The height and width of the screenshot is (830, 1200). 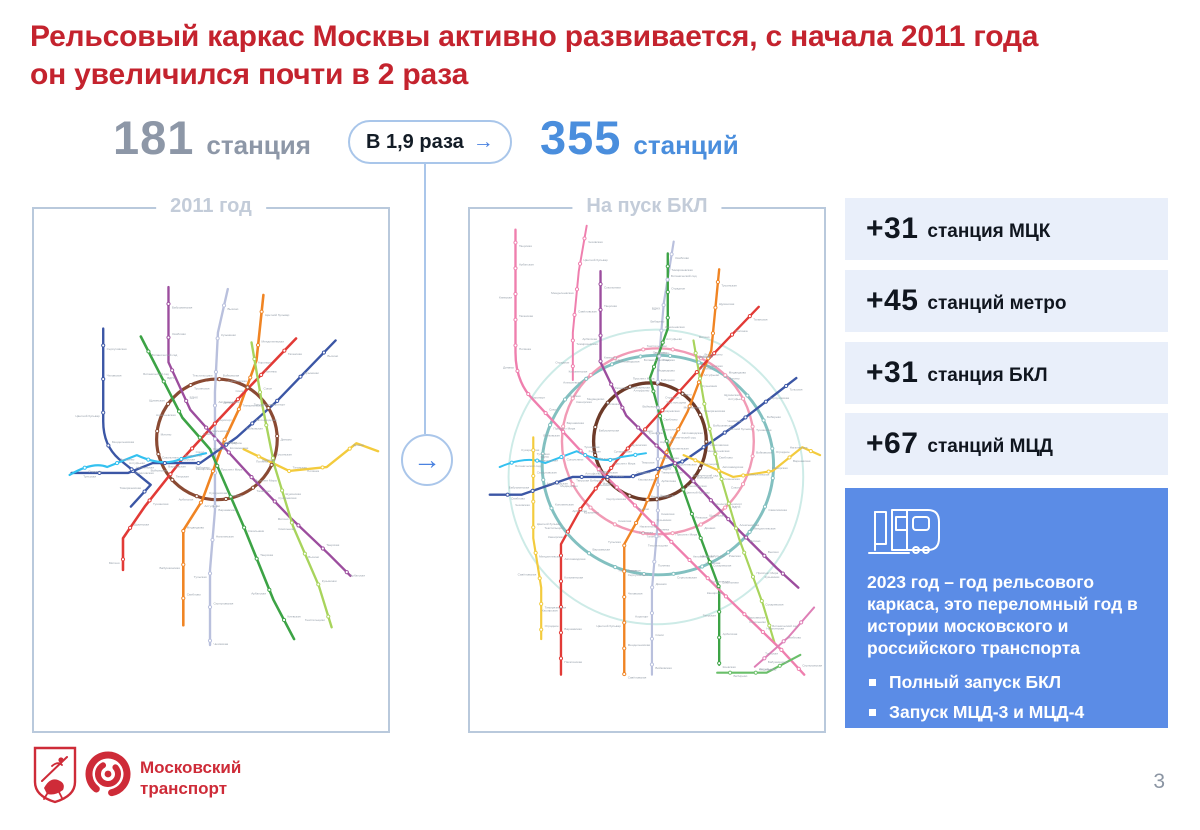 I want to click on svg-text: Коломенская, so click(x=730, y=479).